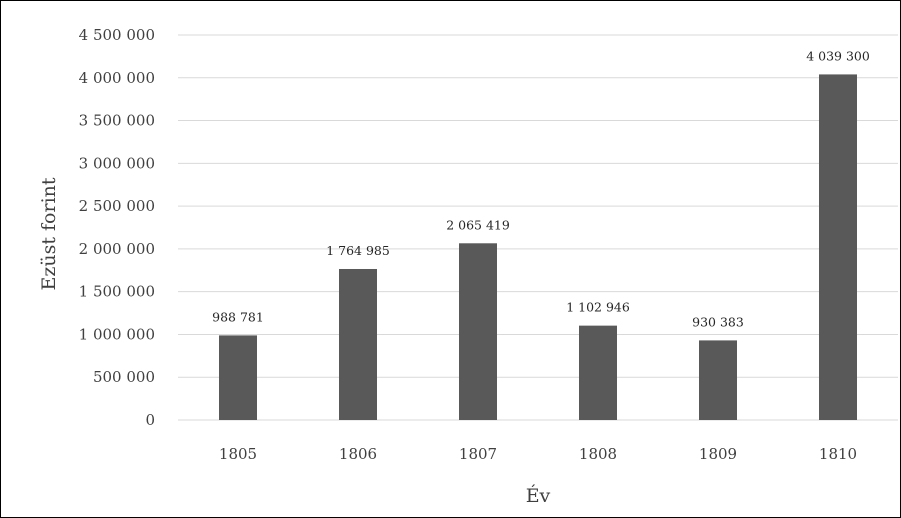  I want to click on x-tick-label: 1807, so click(478, 454).